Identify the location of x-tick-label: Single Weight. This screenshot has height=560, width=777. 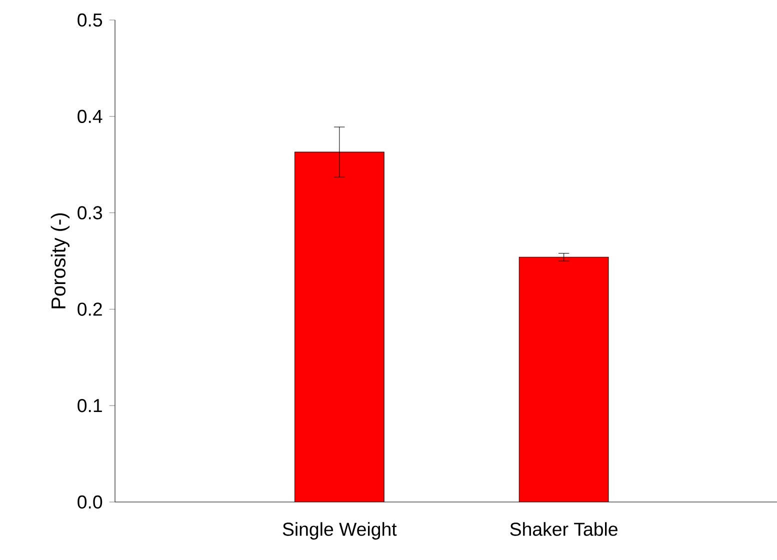
(339, 531).